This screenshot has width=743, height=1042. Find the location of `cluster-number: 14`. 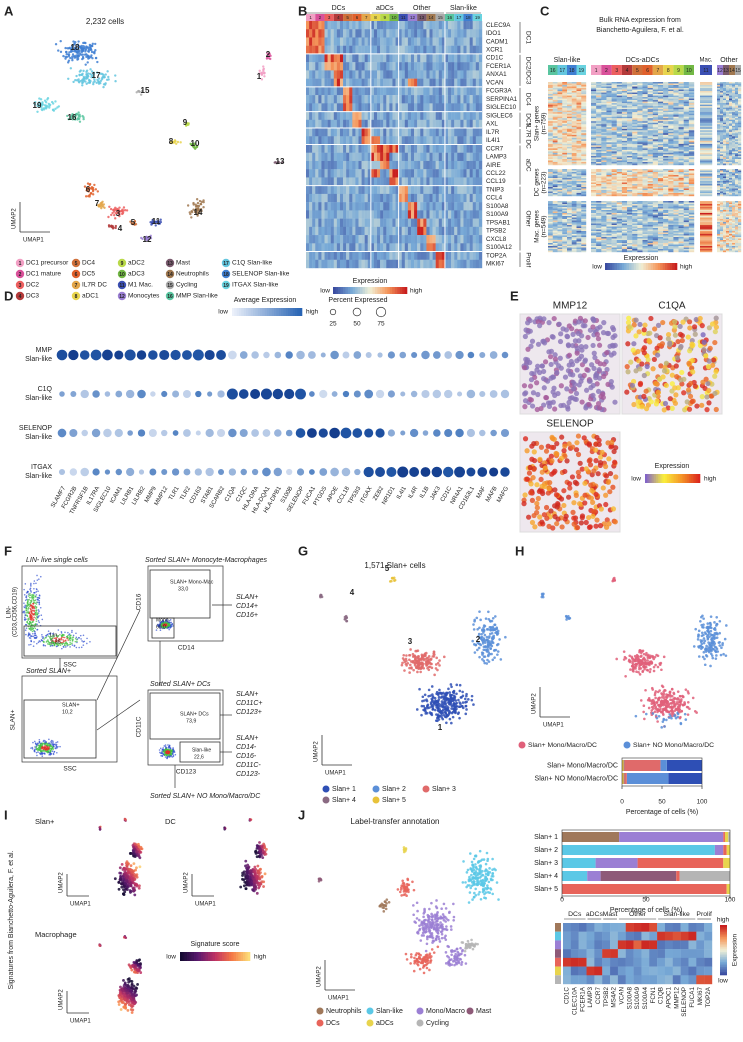

cluster-number: 14 is located at coordinates (432, 17).